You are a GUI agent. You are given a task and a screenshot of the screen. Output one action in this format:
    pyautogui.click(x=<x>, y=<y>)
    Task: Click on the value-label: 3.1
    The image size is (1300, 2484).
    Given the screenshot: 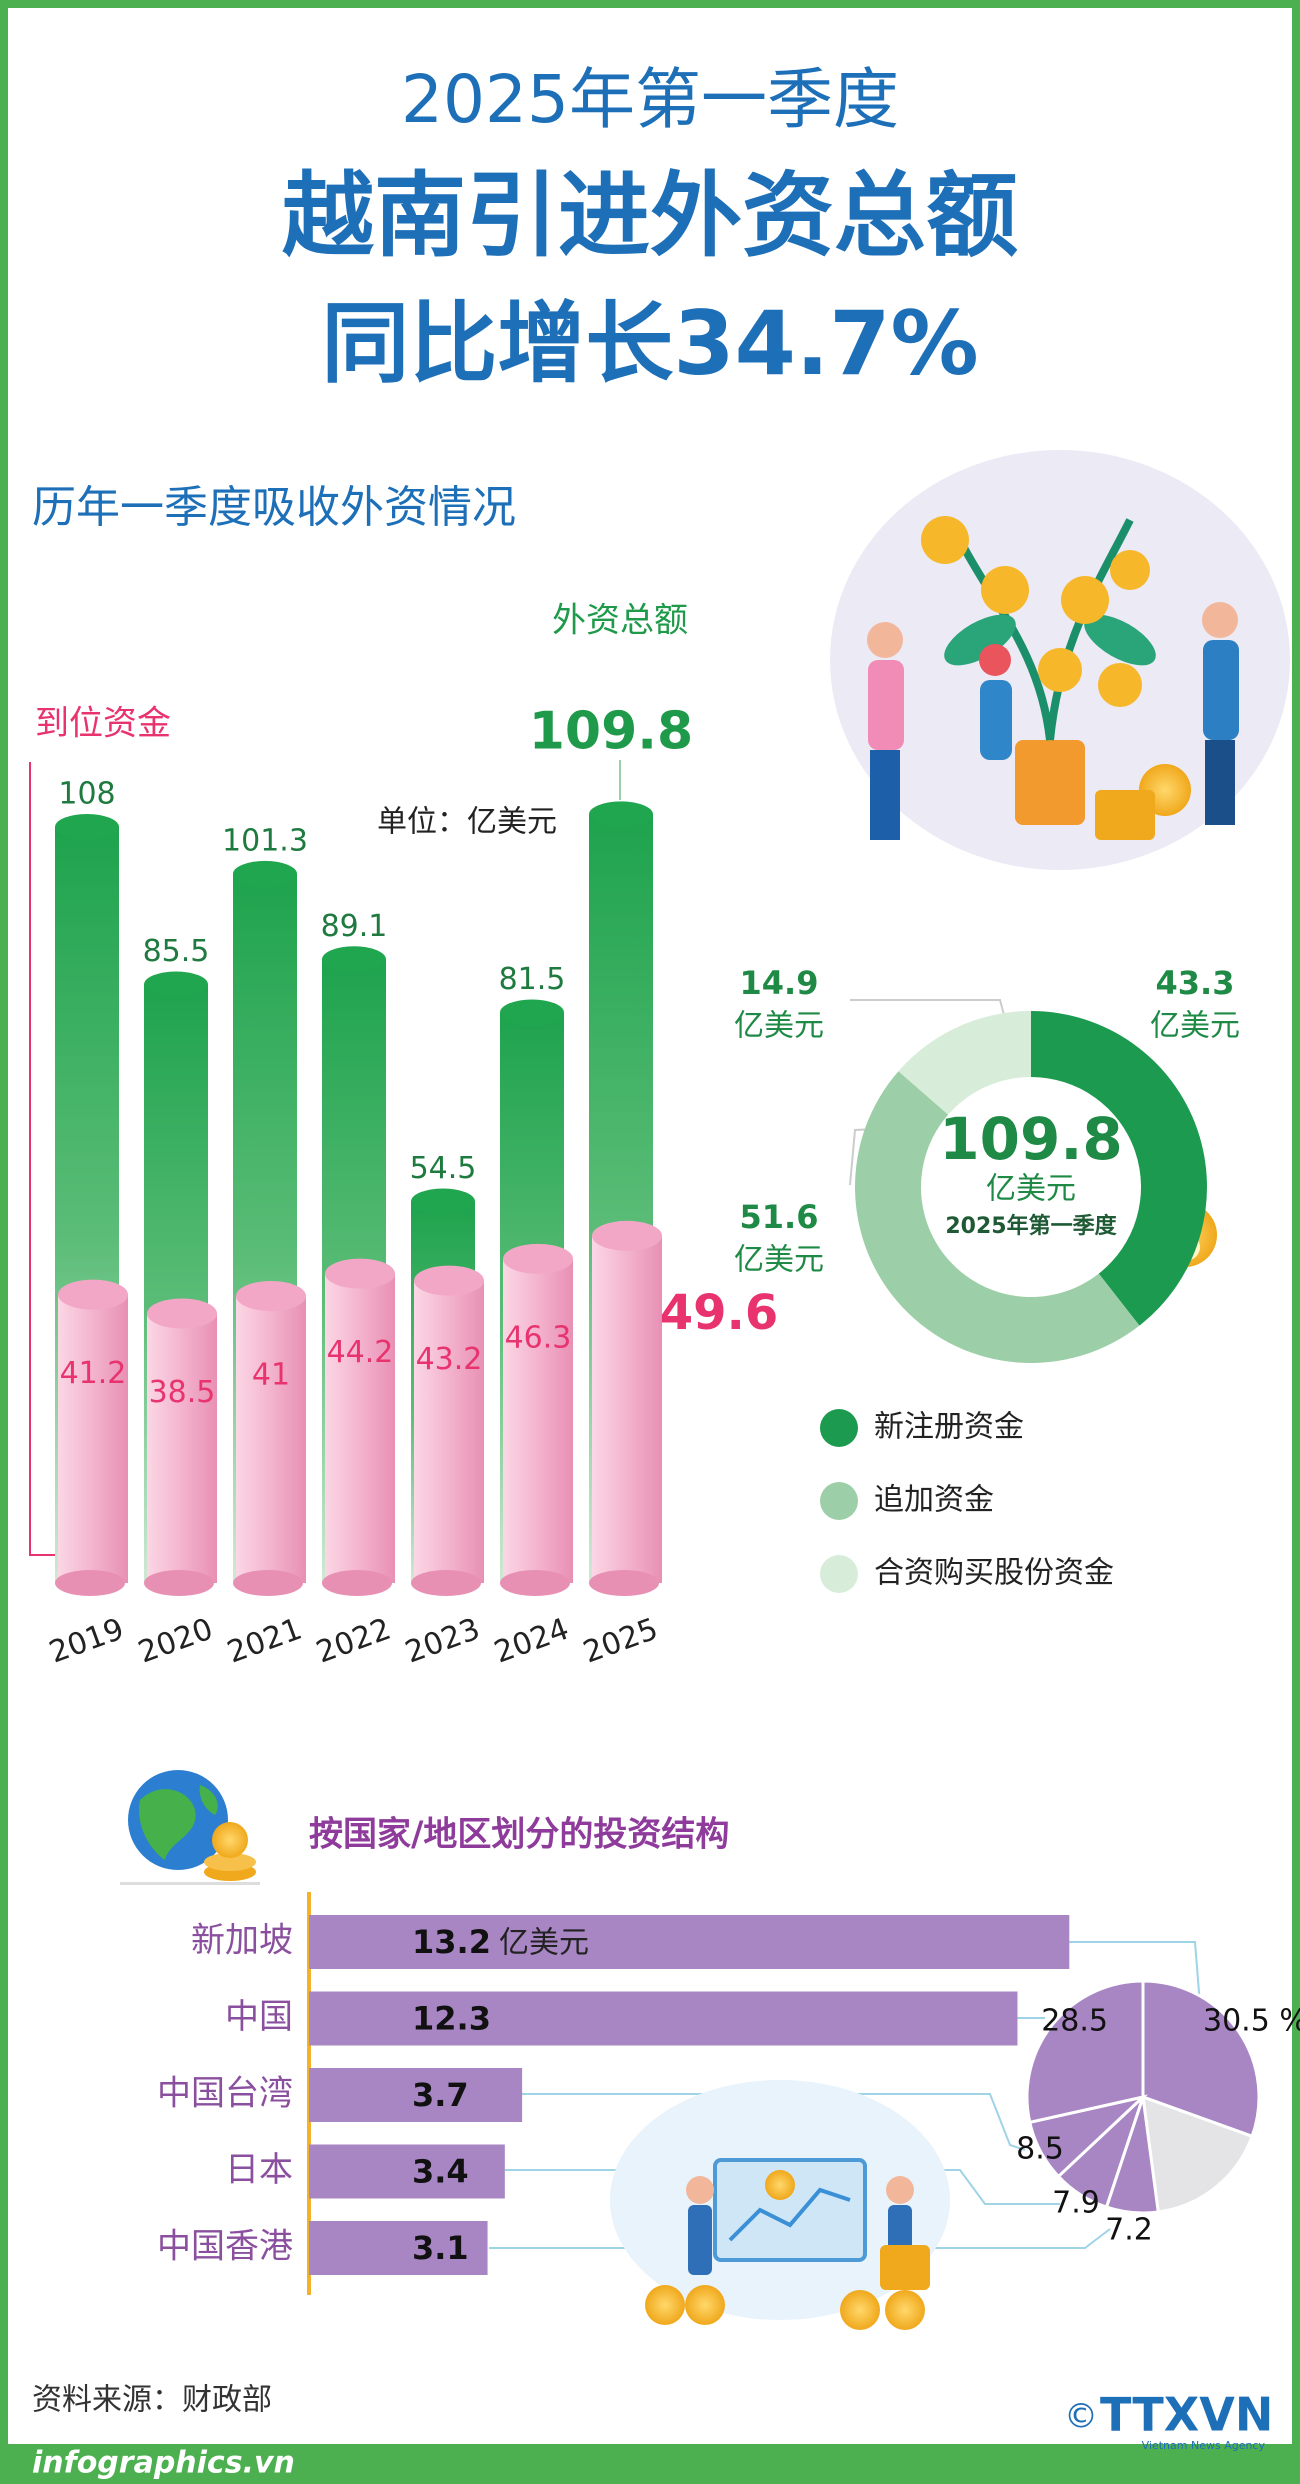 What is the action you would take?
    pyautogui.click(x=440, y=2248)
    